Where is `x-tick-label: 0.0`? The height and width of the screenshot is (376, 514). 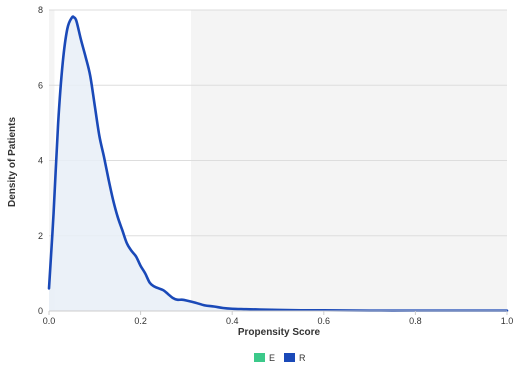
x-tick-label: 0.0 is located at coordinates (49, 321).